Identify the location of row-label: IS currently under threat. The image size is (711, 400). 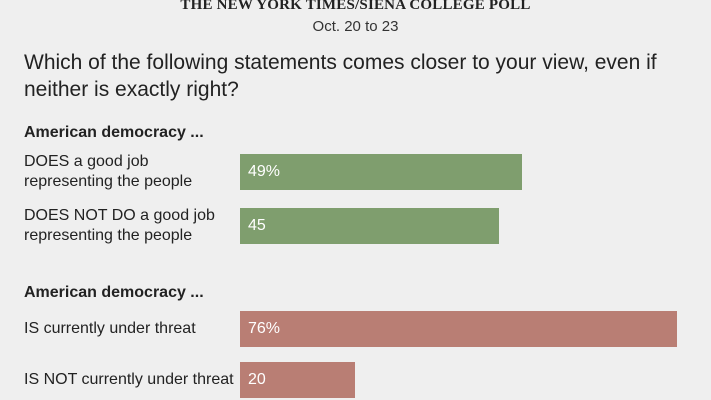
(110, 328).